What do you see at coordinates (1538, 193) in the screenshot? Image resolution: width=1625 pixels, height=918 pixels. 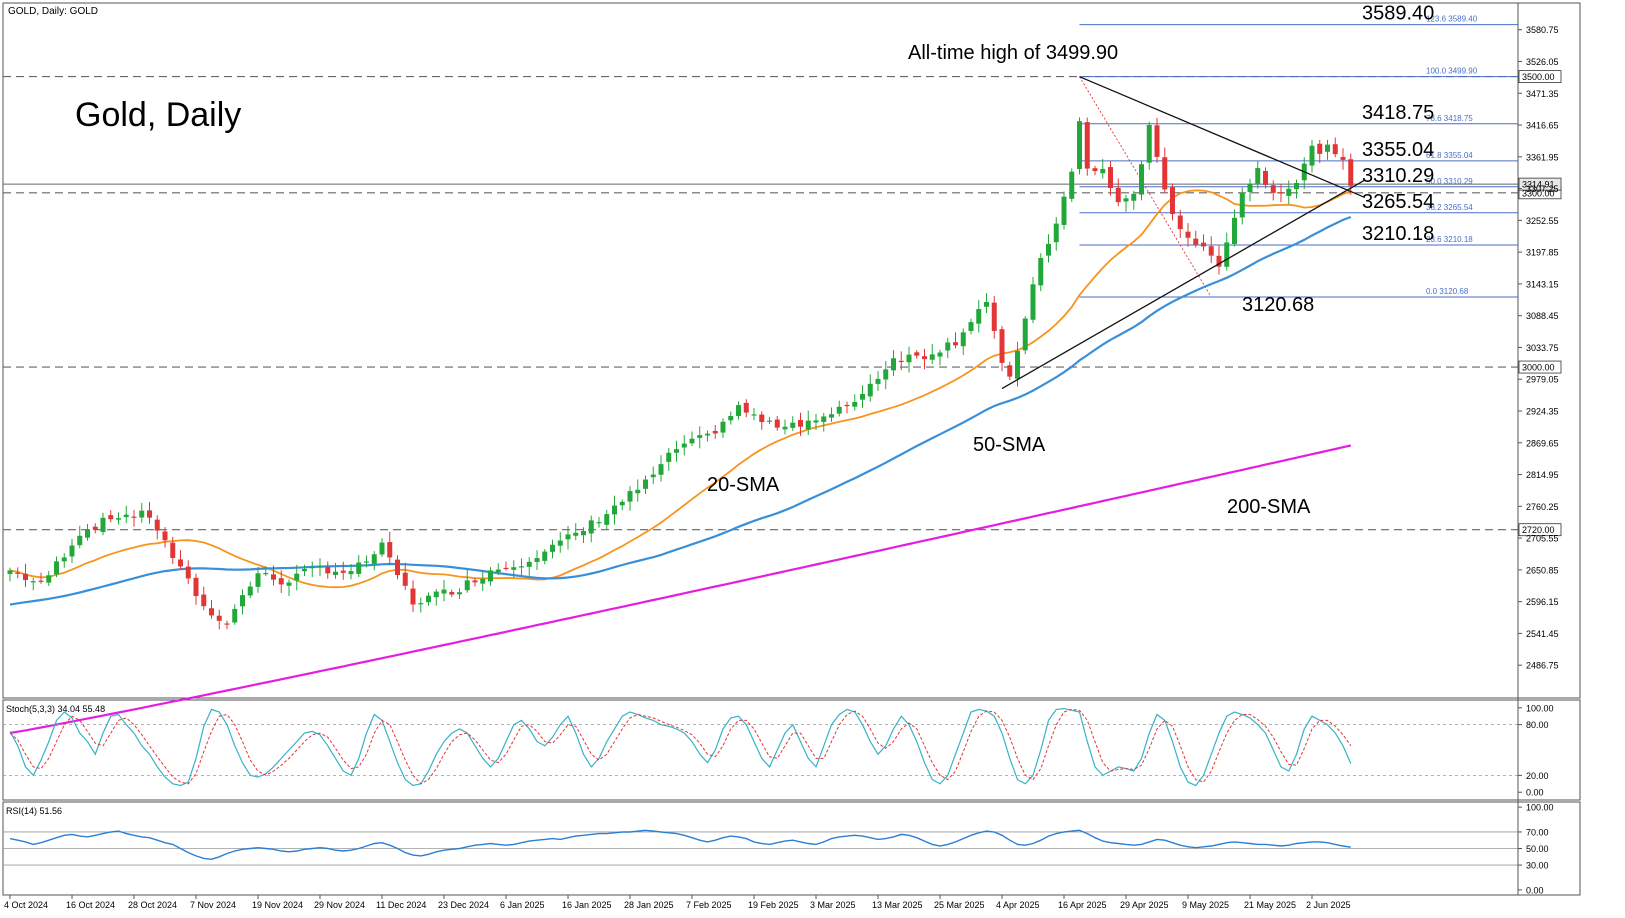 I see `price-line-label: 3300.00` at bounding box center [1538, 193].